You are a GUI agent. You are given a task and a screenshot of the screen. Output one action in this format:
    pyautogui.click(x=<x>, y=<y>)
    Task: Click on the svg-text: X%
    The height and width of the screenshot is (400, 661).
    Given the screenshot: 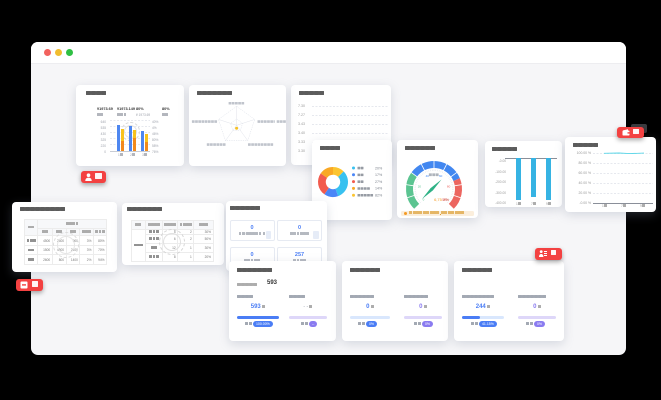 What is the action you would take?
    pyautogui.click(x=446, y=199)
    